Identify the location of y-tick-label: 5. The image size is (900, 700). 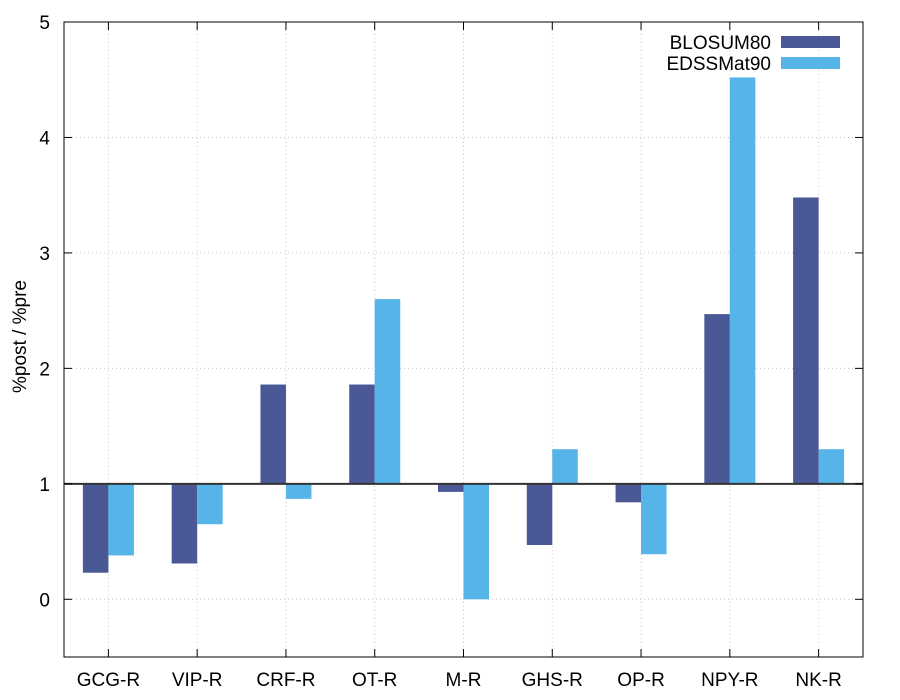
(44, 23).